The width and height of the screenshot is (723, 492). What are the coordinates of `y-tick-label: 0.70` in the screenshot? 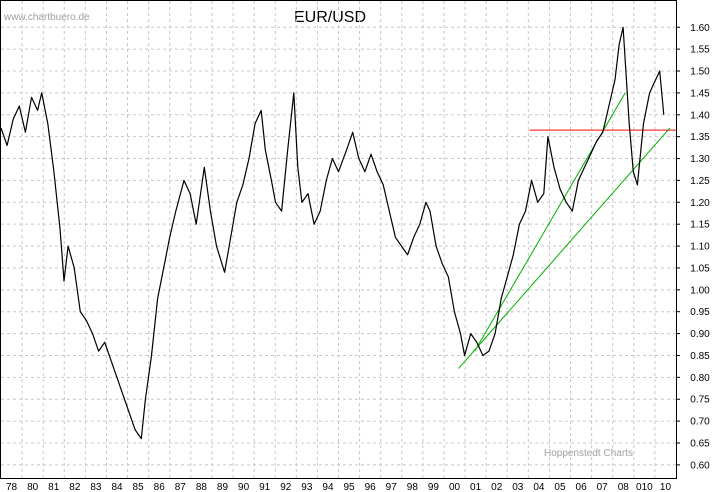 It's located at (700, 422).